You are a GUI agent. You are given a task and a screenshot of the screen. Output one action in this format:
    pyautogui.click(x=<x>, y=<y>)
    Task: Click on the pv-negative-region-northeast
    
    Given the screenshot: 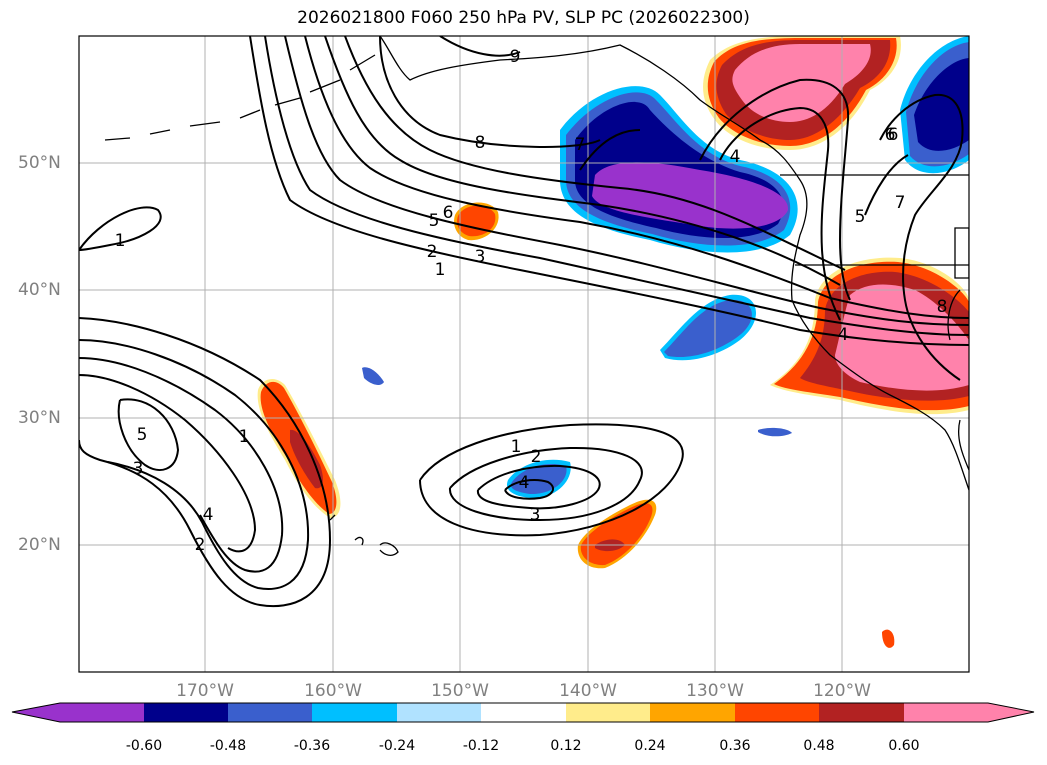 What is the action you would take?
    pyautogui.click(x=934, y=105)
    